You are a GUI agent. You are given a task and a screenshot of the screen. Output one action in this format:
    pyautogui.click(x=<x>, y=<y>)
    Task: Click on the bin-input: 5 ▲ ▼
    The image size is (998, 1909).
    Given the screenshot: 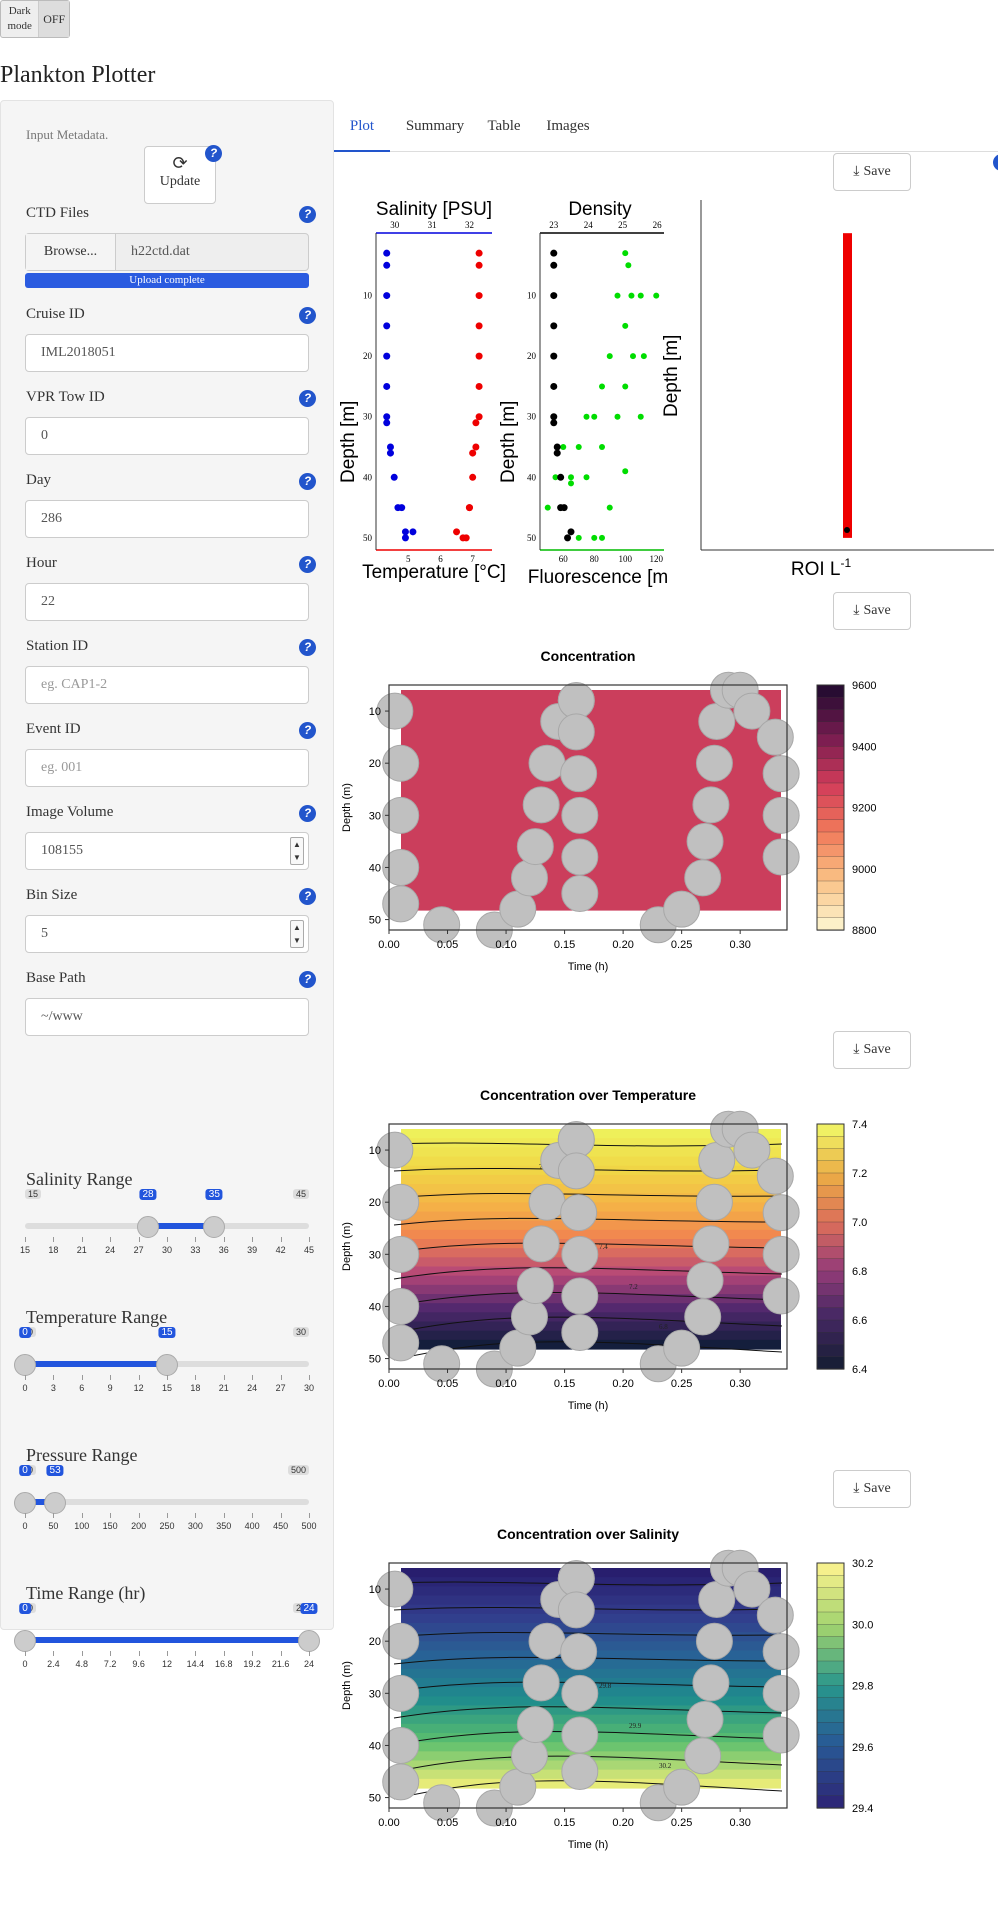 What is the action you would take?
    pyautogui.click(x=167, y=934)
    